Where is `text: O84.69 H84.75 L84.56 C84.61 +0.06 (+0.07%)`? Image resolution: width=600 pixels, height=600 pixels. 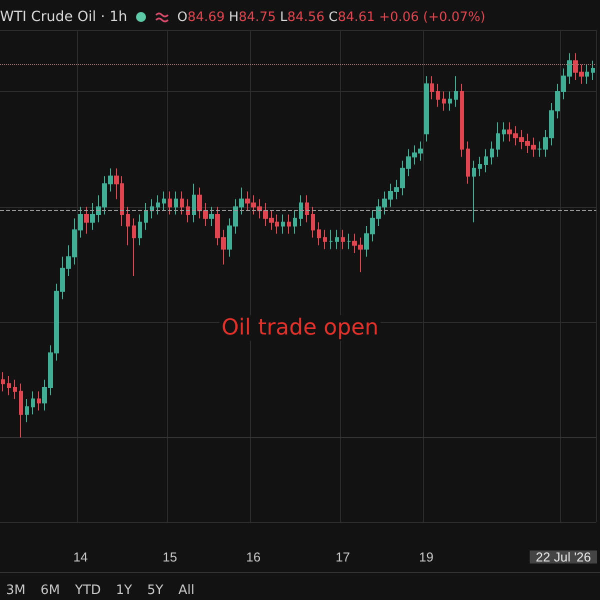
text: O84.69 H84.75 L84.56 C84.61 +0.06 (+0.07%) is located at coordinates (331, 17).